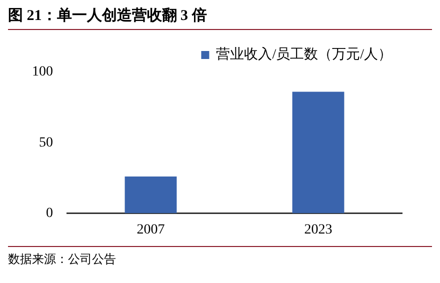 The image size is (440, 283). What do you see at coordinates (62, 259) in the screenshot?
I see `source-note: 数据来源：公司公告` at bounding box center [62, 259].